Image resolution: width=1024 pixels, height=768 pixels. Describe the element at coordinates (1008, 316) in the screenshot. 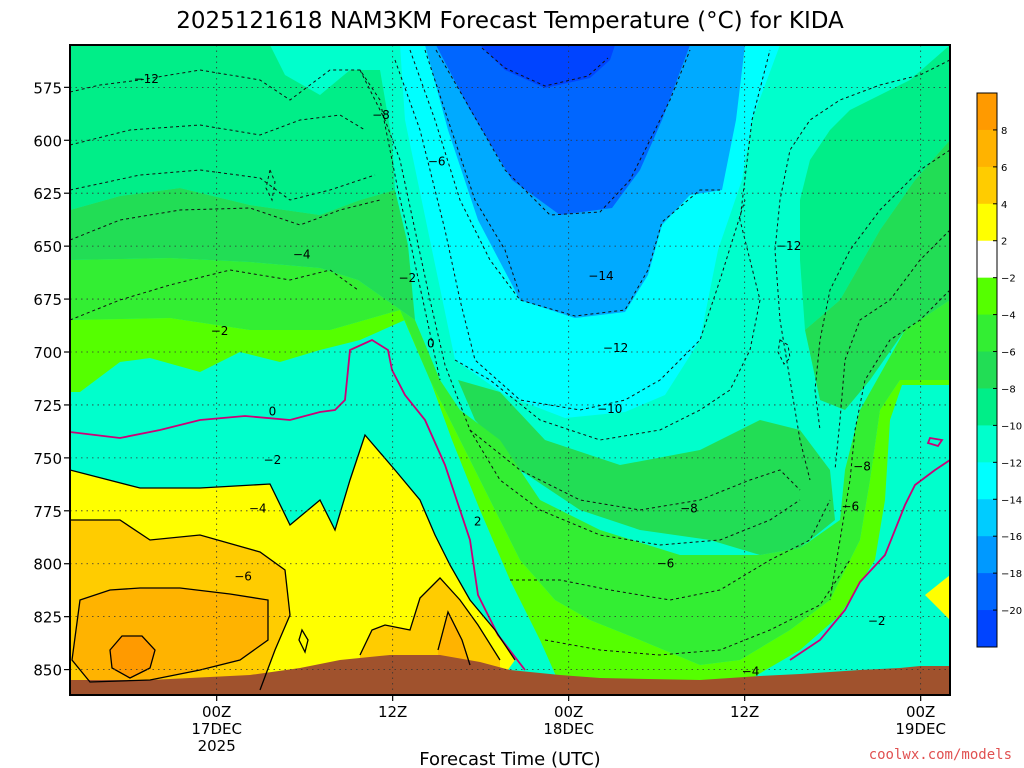

I see `colorbar-label: −4` at that location.